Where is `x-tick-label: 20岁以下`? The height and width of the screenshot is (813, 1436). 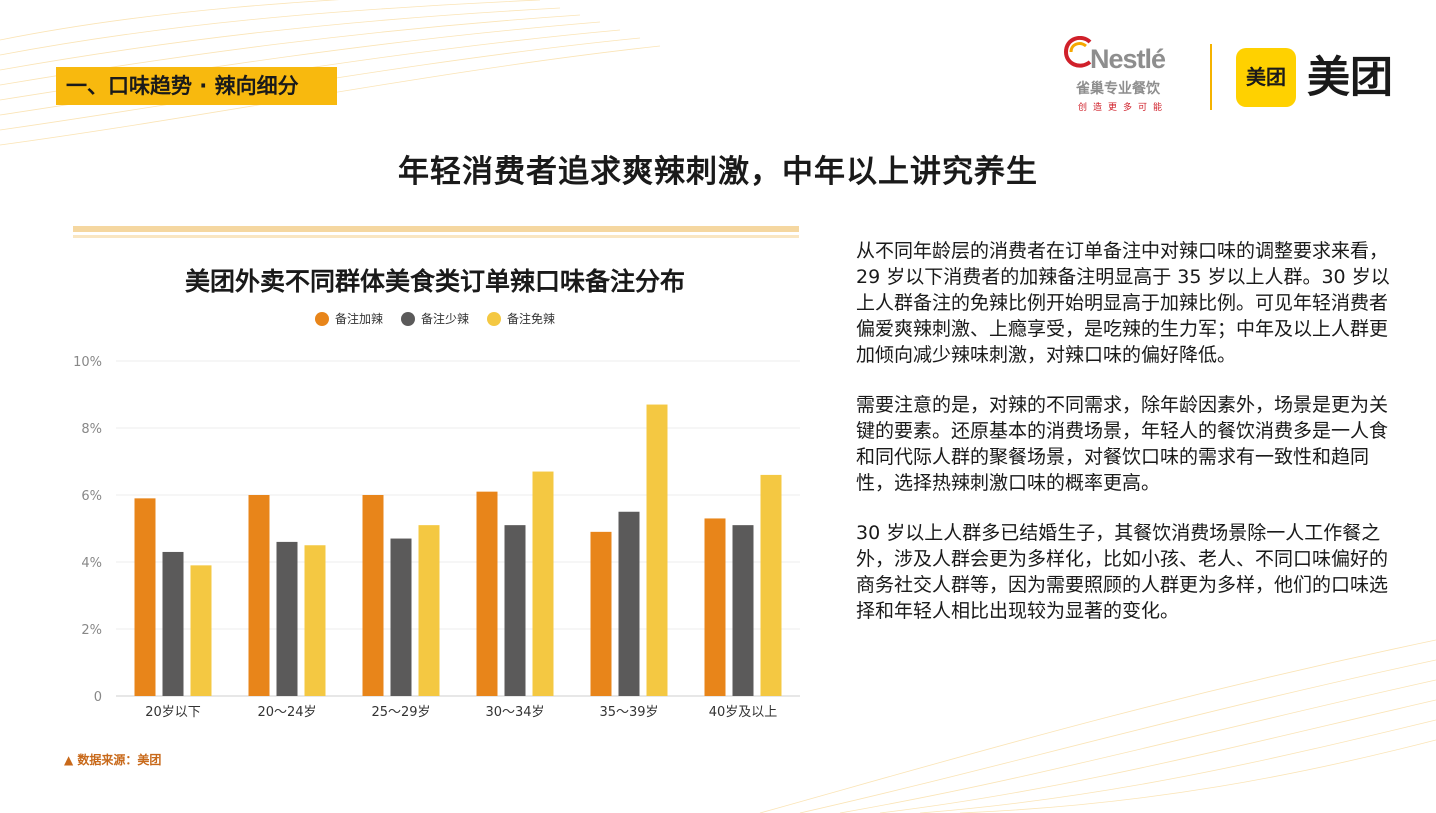 x-tick-label: 20岁以下 is located at coordinates (173, 712).